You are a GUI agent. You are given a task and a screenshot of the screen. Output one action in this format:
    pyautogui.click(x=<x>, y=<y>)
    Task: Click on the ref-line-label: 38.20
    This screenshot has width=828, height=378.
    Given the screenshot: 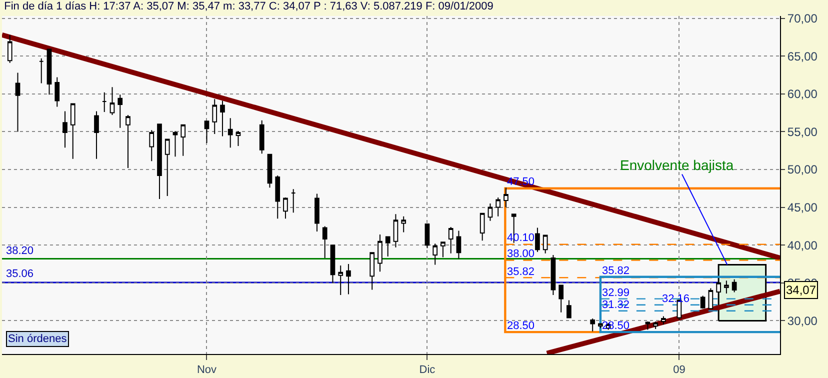 What is the action you would take?
    pyautogui.click(x=20, y=251)
    